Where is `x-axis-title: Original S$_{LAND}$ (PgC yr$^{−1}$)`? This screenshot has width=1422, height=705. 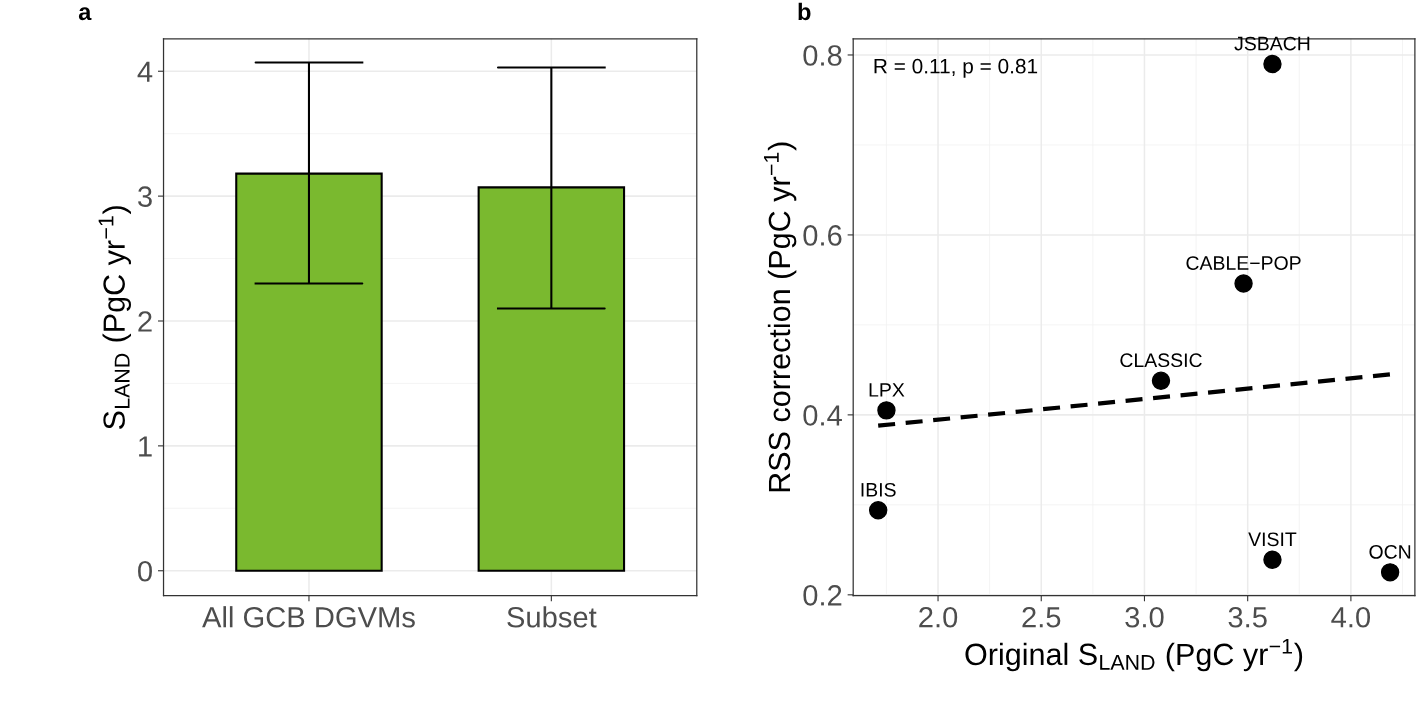 x-axis-title: Original S$_{LAND}$ (PgC yr$^{−1}$) is located at coordinates (1134, 655).